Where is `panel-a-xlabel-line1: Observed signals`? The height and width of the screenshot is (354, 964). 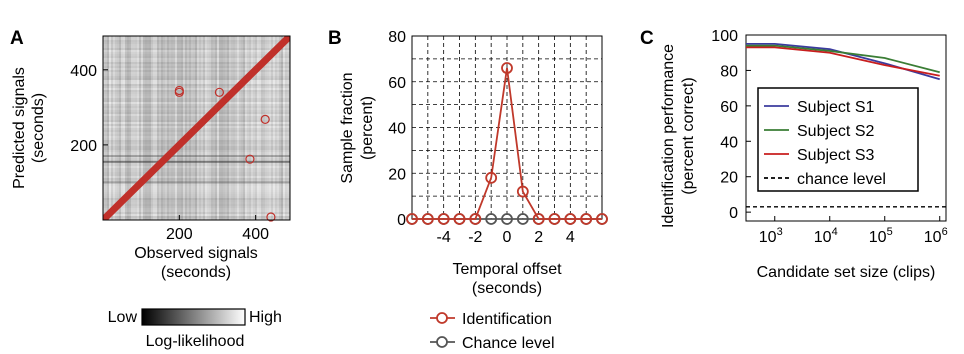
panel-a-xlabel-line1: Observed signals is located at coordinates (196, 253).